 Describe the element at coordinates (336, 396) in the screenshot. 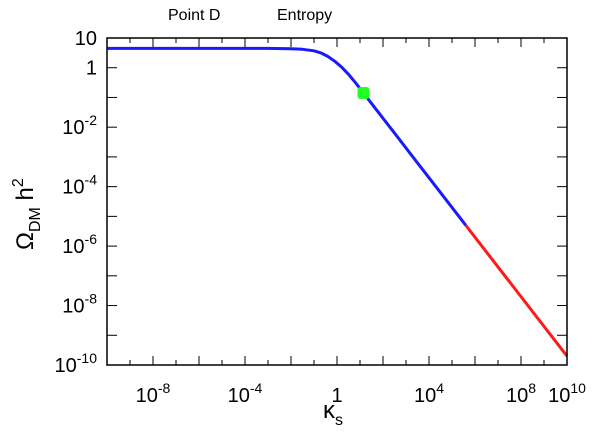

I see `x-tick-label: 1` at that location.